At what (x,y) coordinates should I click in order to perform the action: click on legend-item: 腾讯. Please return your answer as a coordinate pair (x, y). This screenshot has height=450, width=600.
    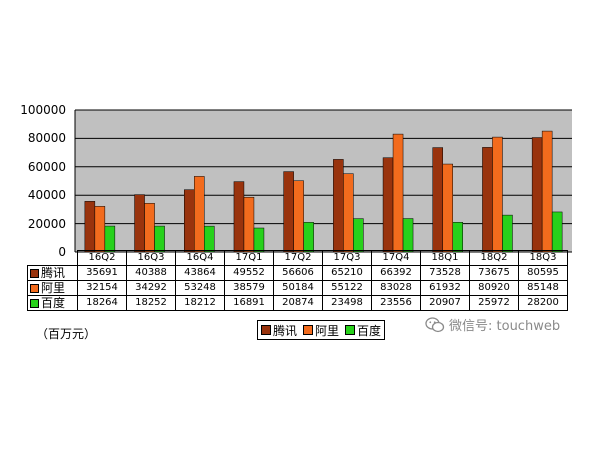
    Looking at the image, I should click on (278, 330).